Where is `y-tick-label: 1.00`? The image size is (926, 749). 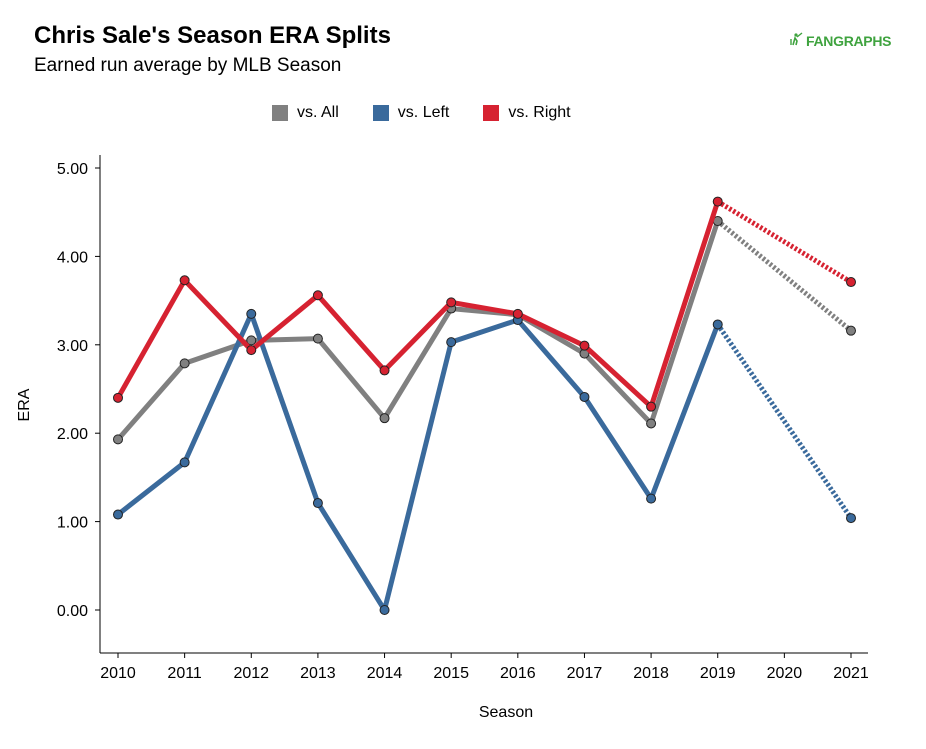 y-tick-label: 1.00 is located at coordinates (72, 523).